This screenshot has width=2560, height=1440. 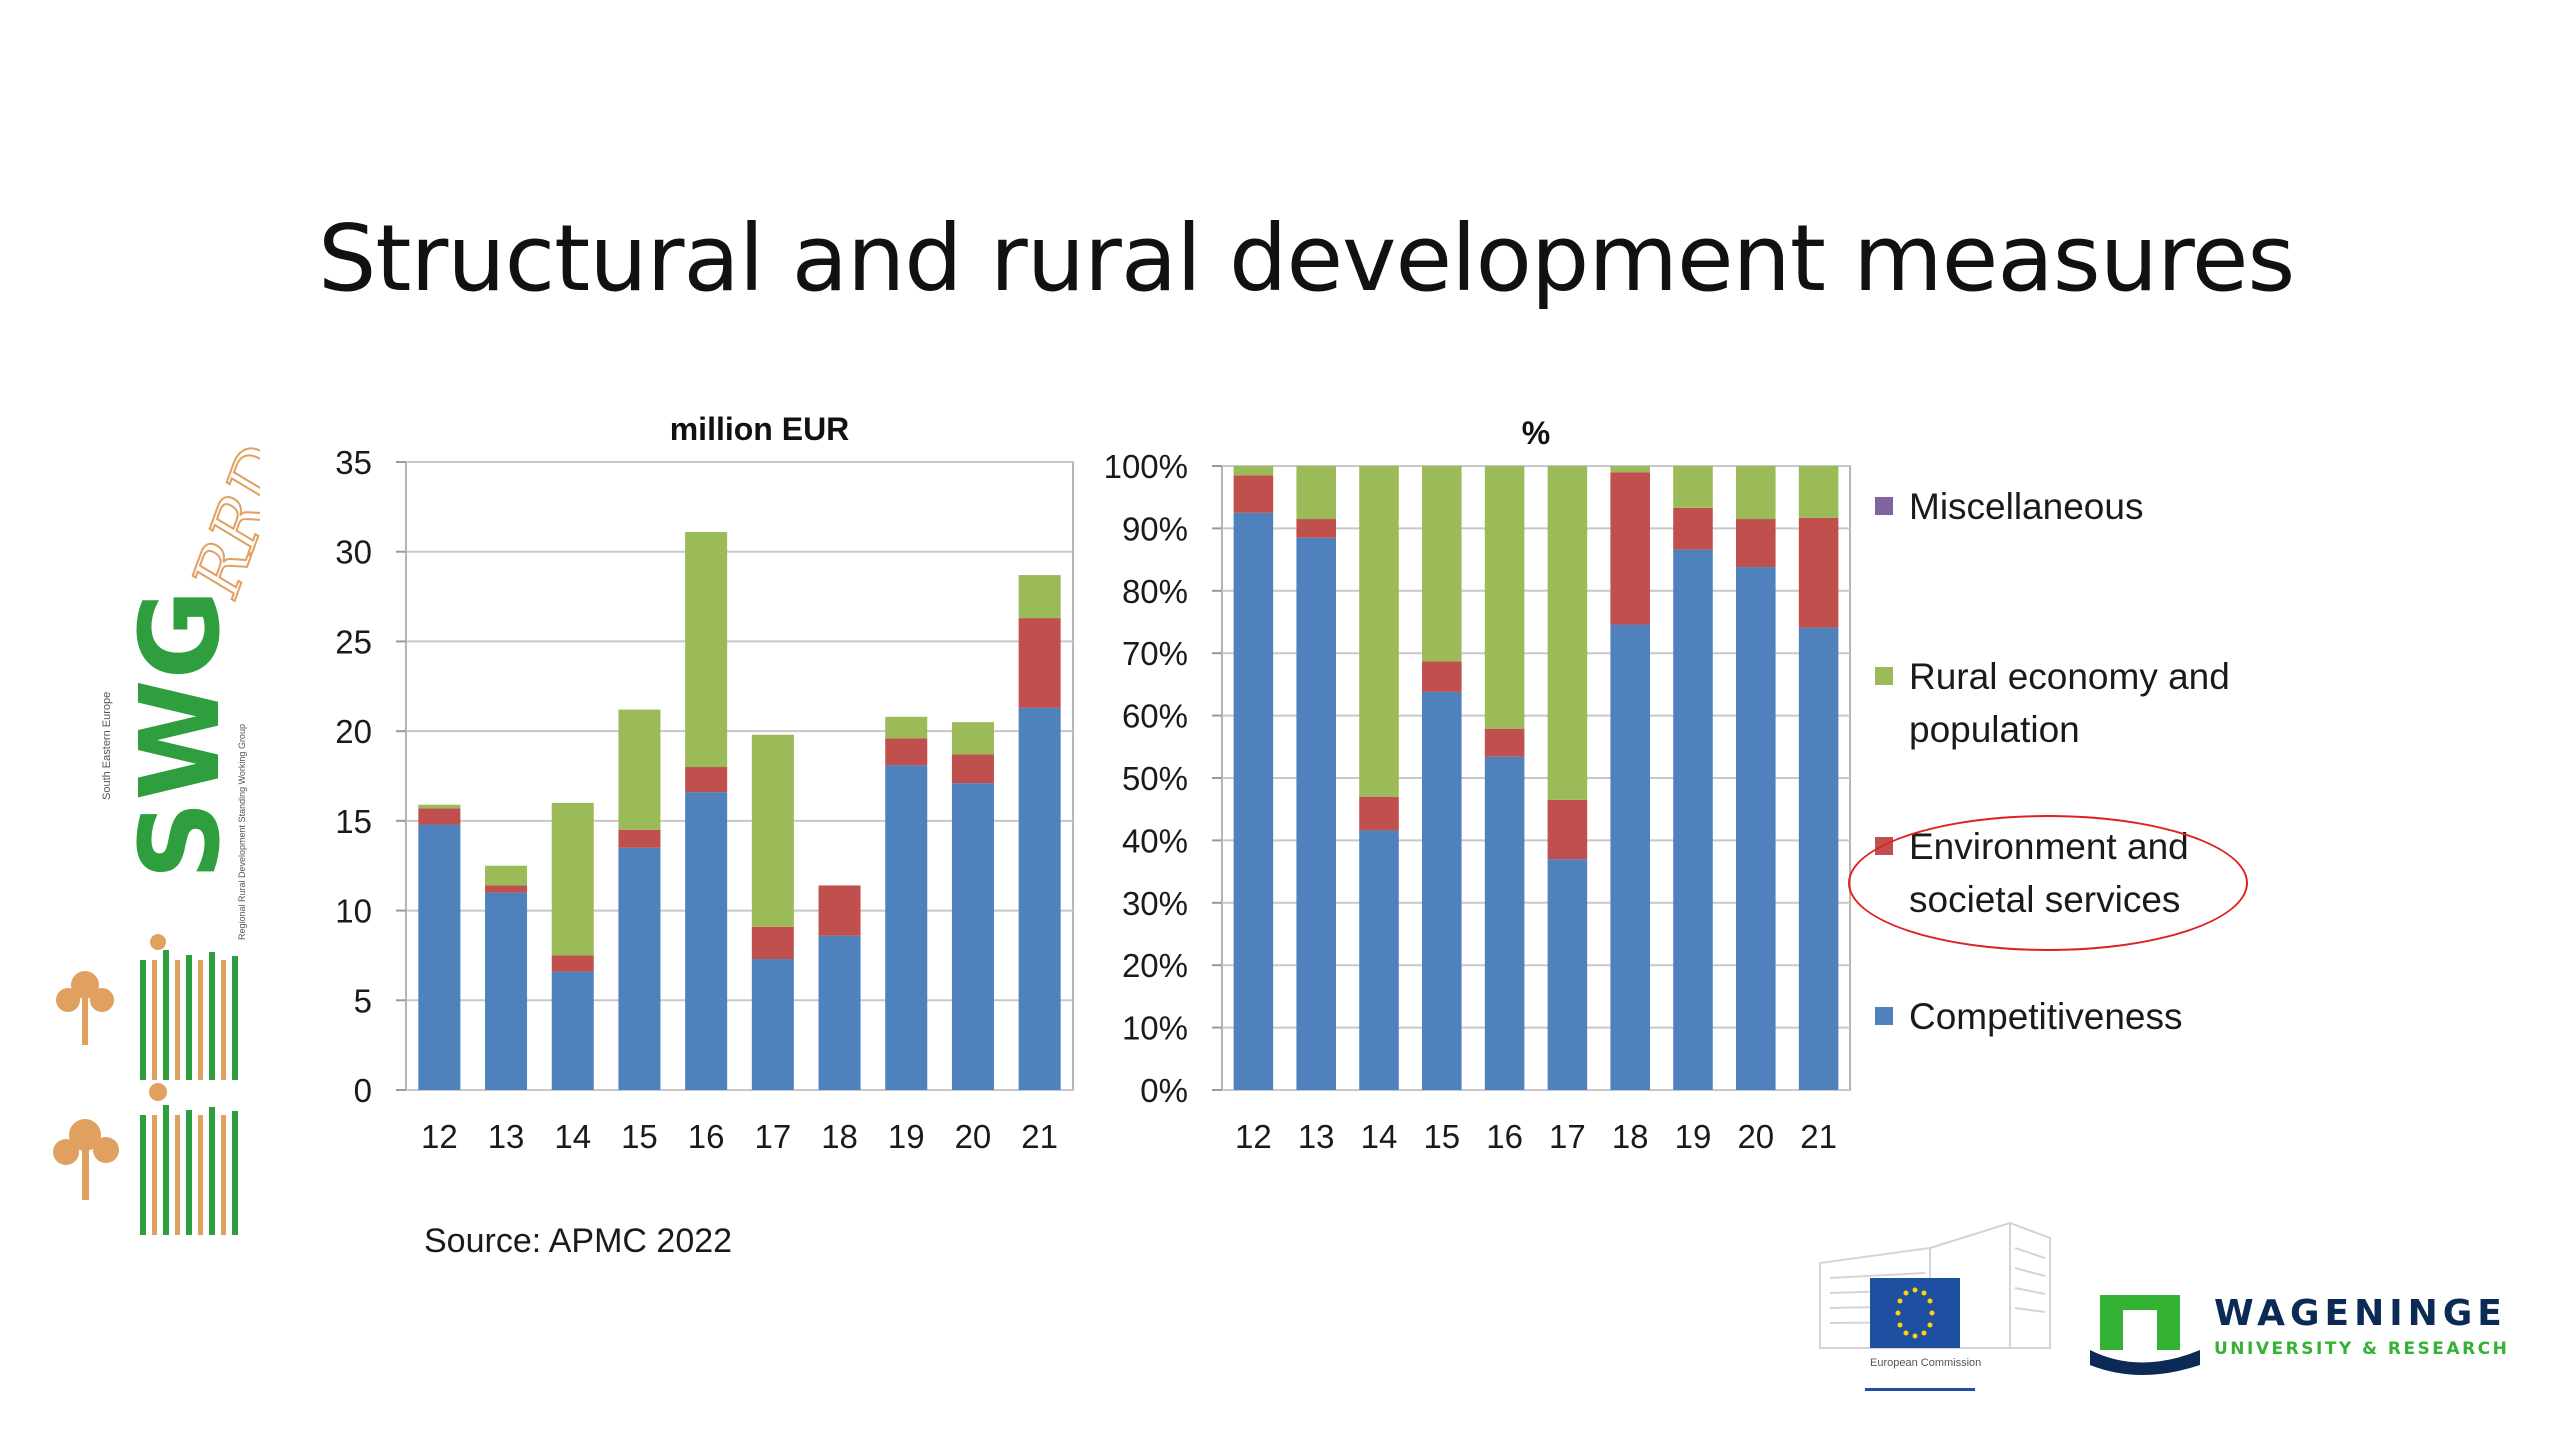 What do you see at coordinates (2362, 1313) in the screenshot?
I see `wur-logo-name: WAGENINGEN` at bounding box center [2362, 1313].